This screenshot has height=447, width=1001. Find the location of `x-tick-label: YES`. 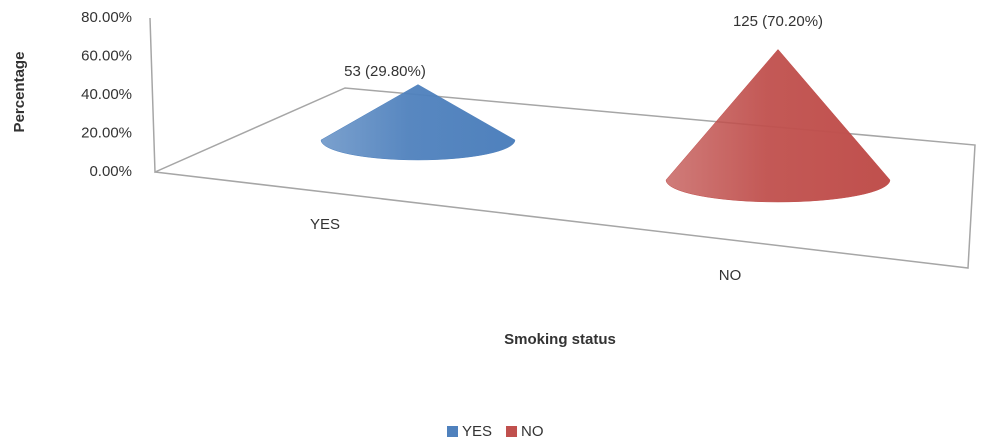

x-tick-label: YES is located at coordinates (325, 224).